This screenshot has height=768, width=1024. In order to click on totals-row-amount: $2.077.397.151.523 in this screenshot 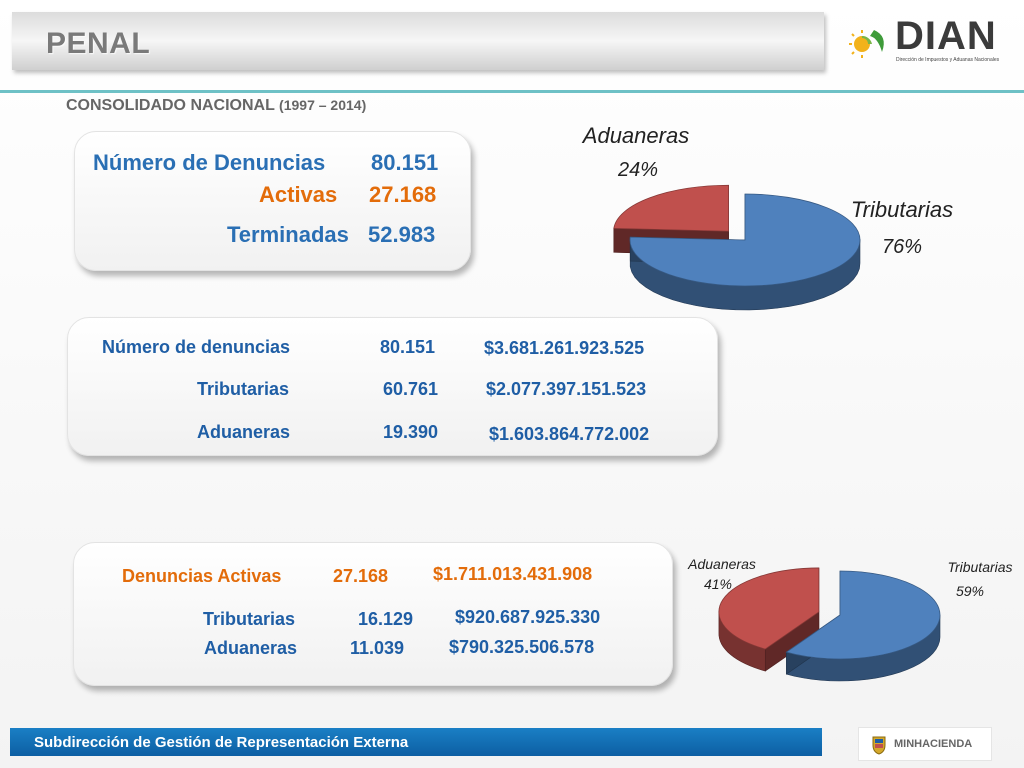, I will do `click(566, 389)`.